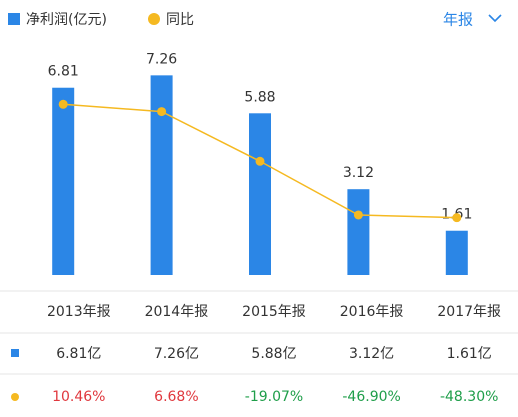 This screenshot has width=518, height=417. What do you see at coordinates (372, 312) in the screenshot?
I see `column-header: 2016年报` at bounding box center [372, 312].